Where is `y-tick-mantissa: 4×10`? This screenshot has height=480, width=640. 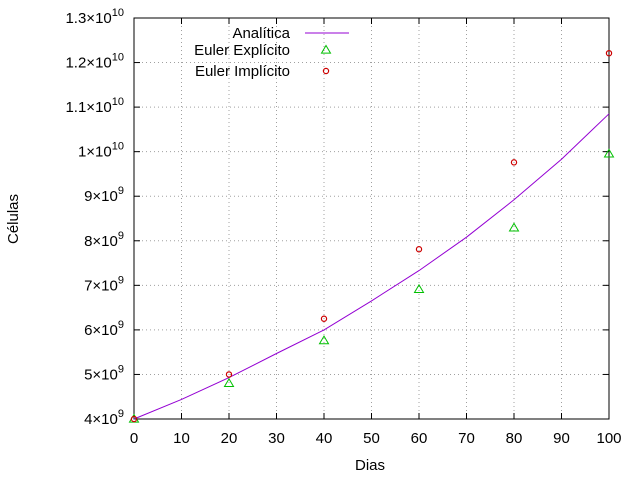
y-tick-mantissa: 4×10 is located at coordinates (101, 419).